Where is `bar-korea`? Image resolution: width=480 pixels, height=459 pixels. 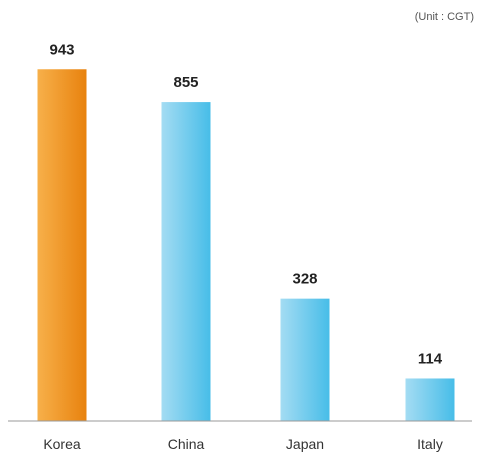 bar-korea is located at coordinates (62, 245).